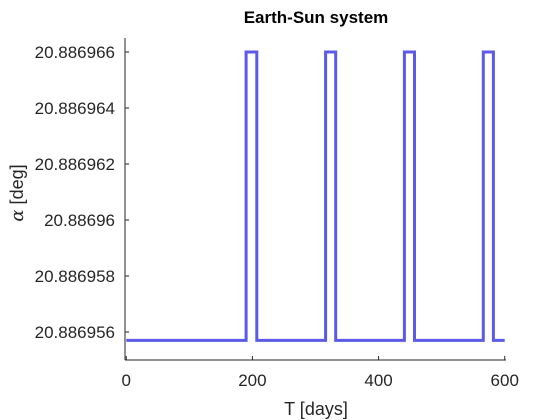 This screenshot has height=420, width=560. What do you see at coordinates (126, 380) in the screenshot?
I see `x-tick-label: 0` at bounding box center [126, 380].